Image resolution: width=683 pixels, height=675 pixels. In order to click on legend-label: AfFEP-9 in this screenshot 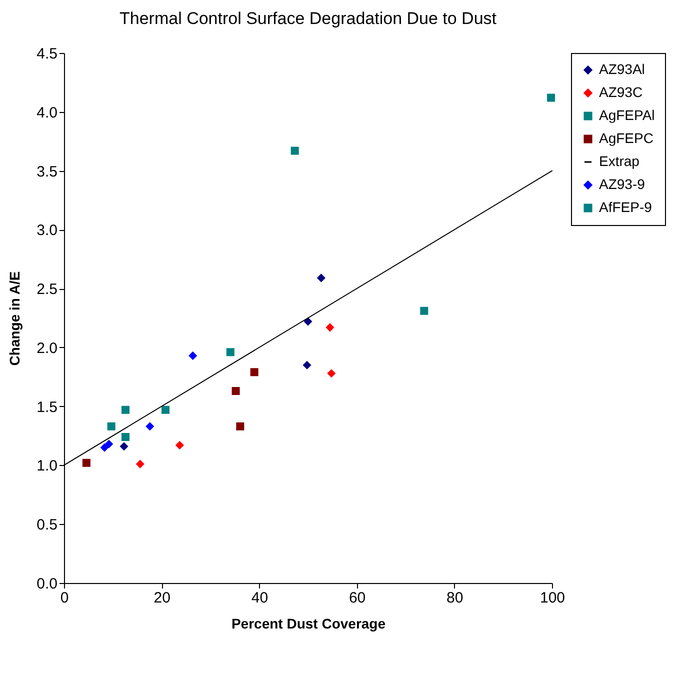, I will do `click(625, 207)`.